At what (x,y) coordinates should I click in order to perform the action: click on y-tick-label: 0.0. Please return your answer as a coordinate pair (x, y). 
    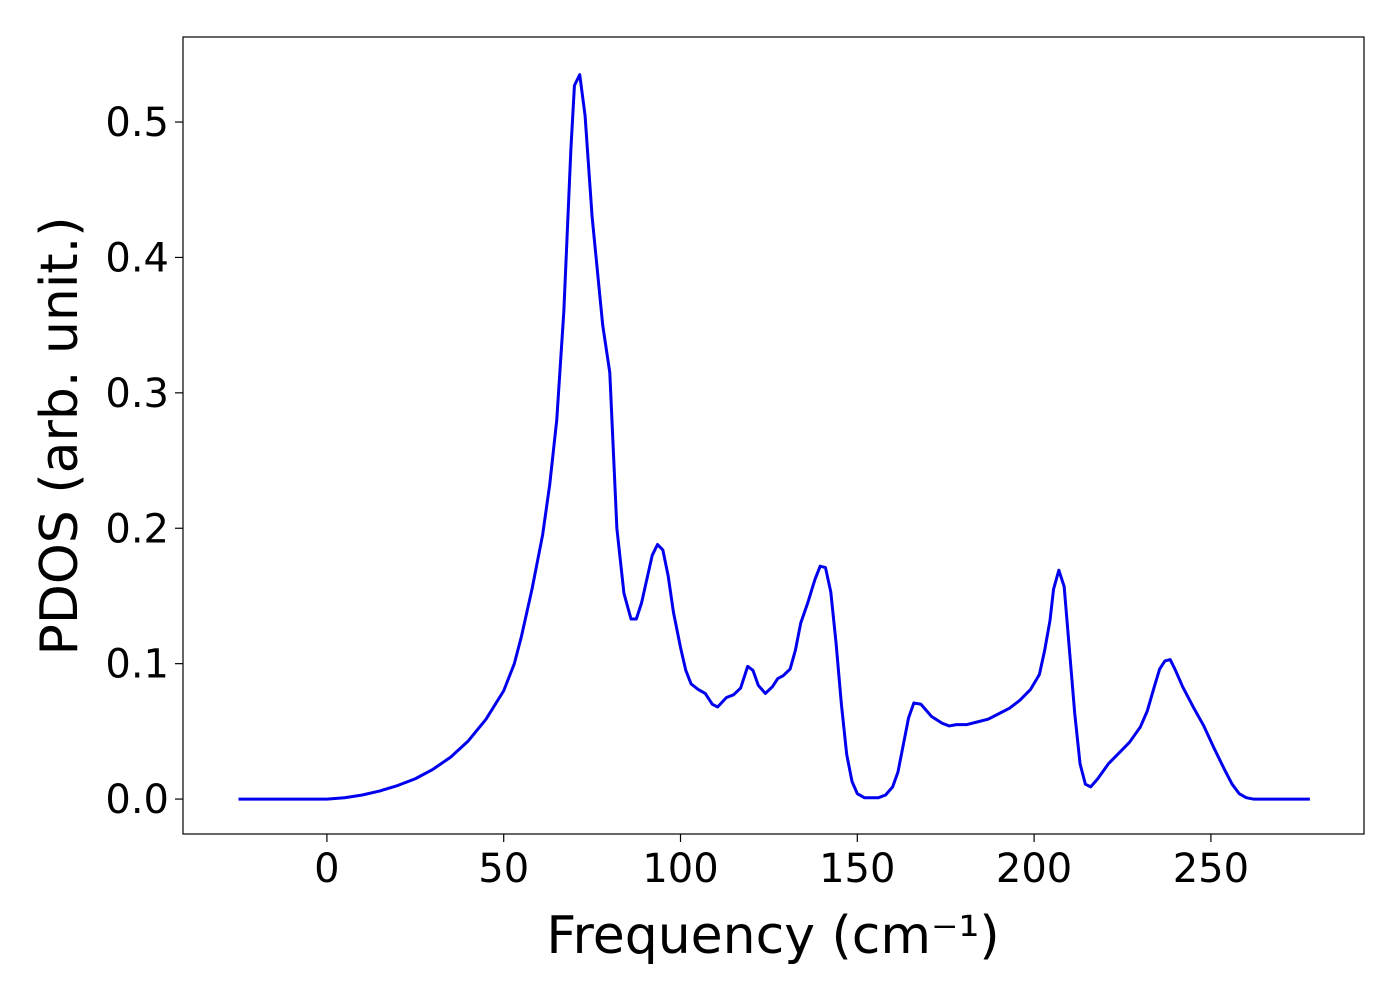
    Looking at the image, I should click on (137, 800).